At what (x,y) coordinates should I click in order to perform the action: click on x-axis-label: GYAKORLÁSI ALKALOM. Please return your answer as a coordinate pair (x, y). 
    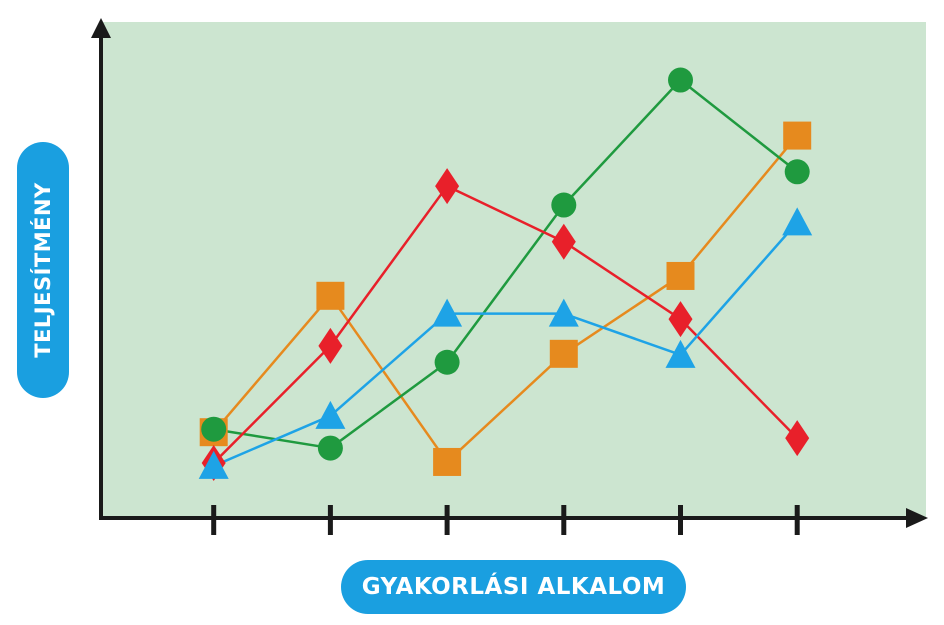
    Looking at the image, I should click on (513, 587).